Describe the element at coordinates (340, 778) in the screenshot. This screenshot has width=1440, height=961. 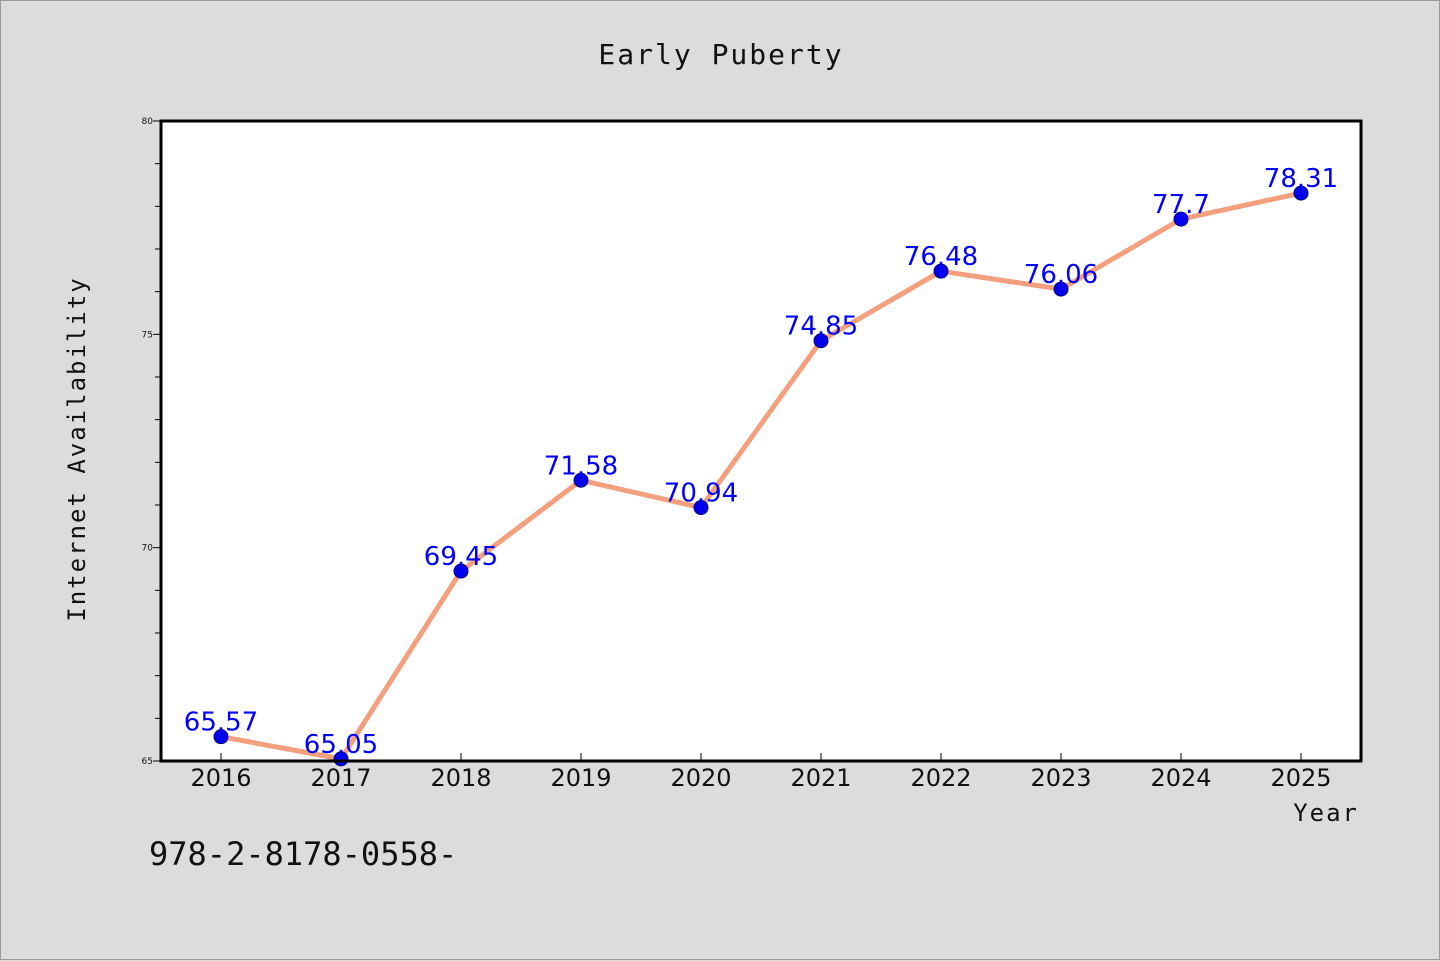
I see `x-tick-label: 2017` at that location.